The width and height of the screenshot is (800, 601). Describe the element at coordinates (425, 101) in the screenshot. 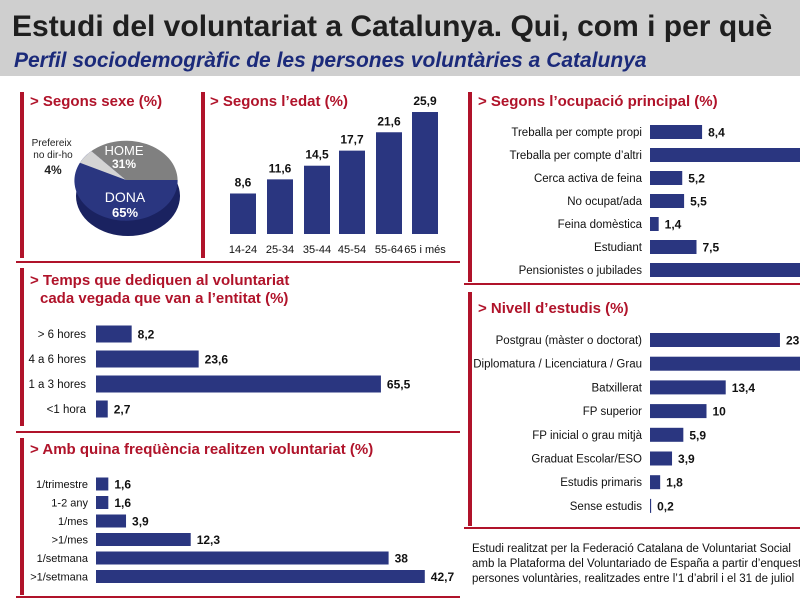

I see `edat-value-label: 25,9` at that location.